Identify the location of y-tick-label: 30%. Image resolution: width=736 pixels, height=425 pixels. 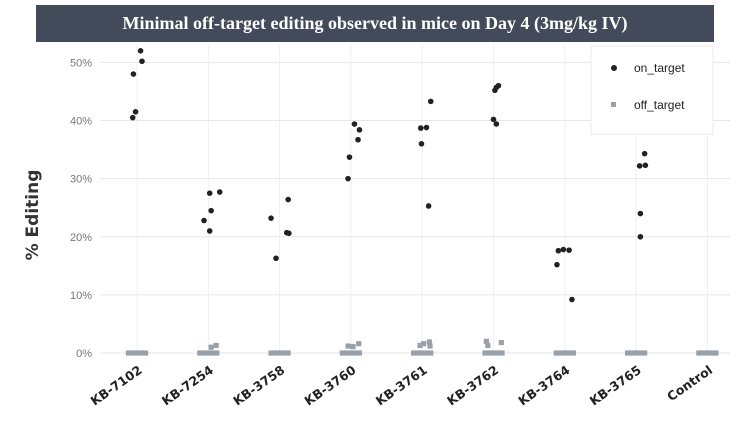
(81, 180).